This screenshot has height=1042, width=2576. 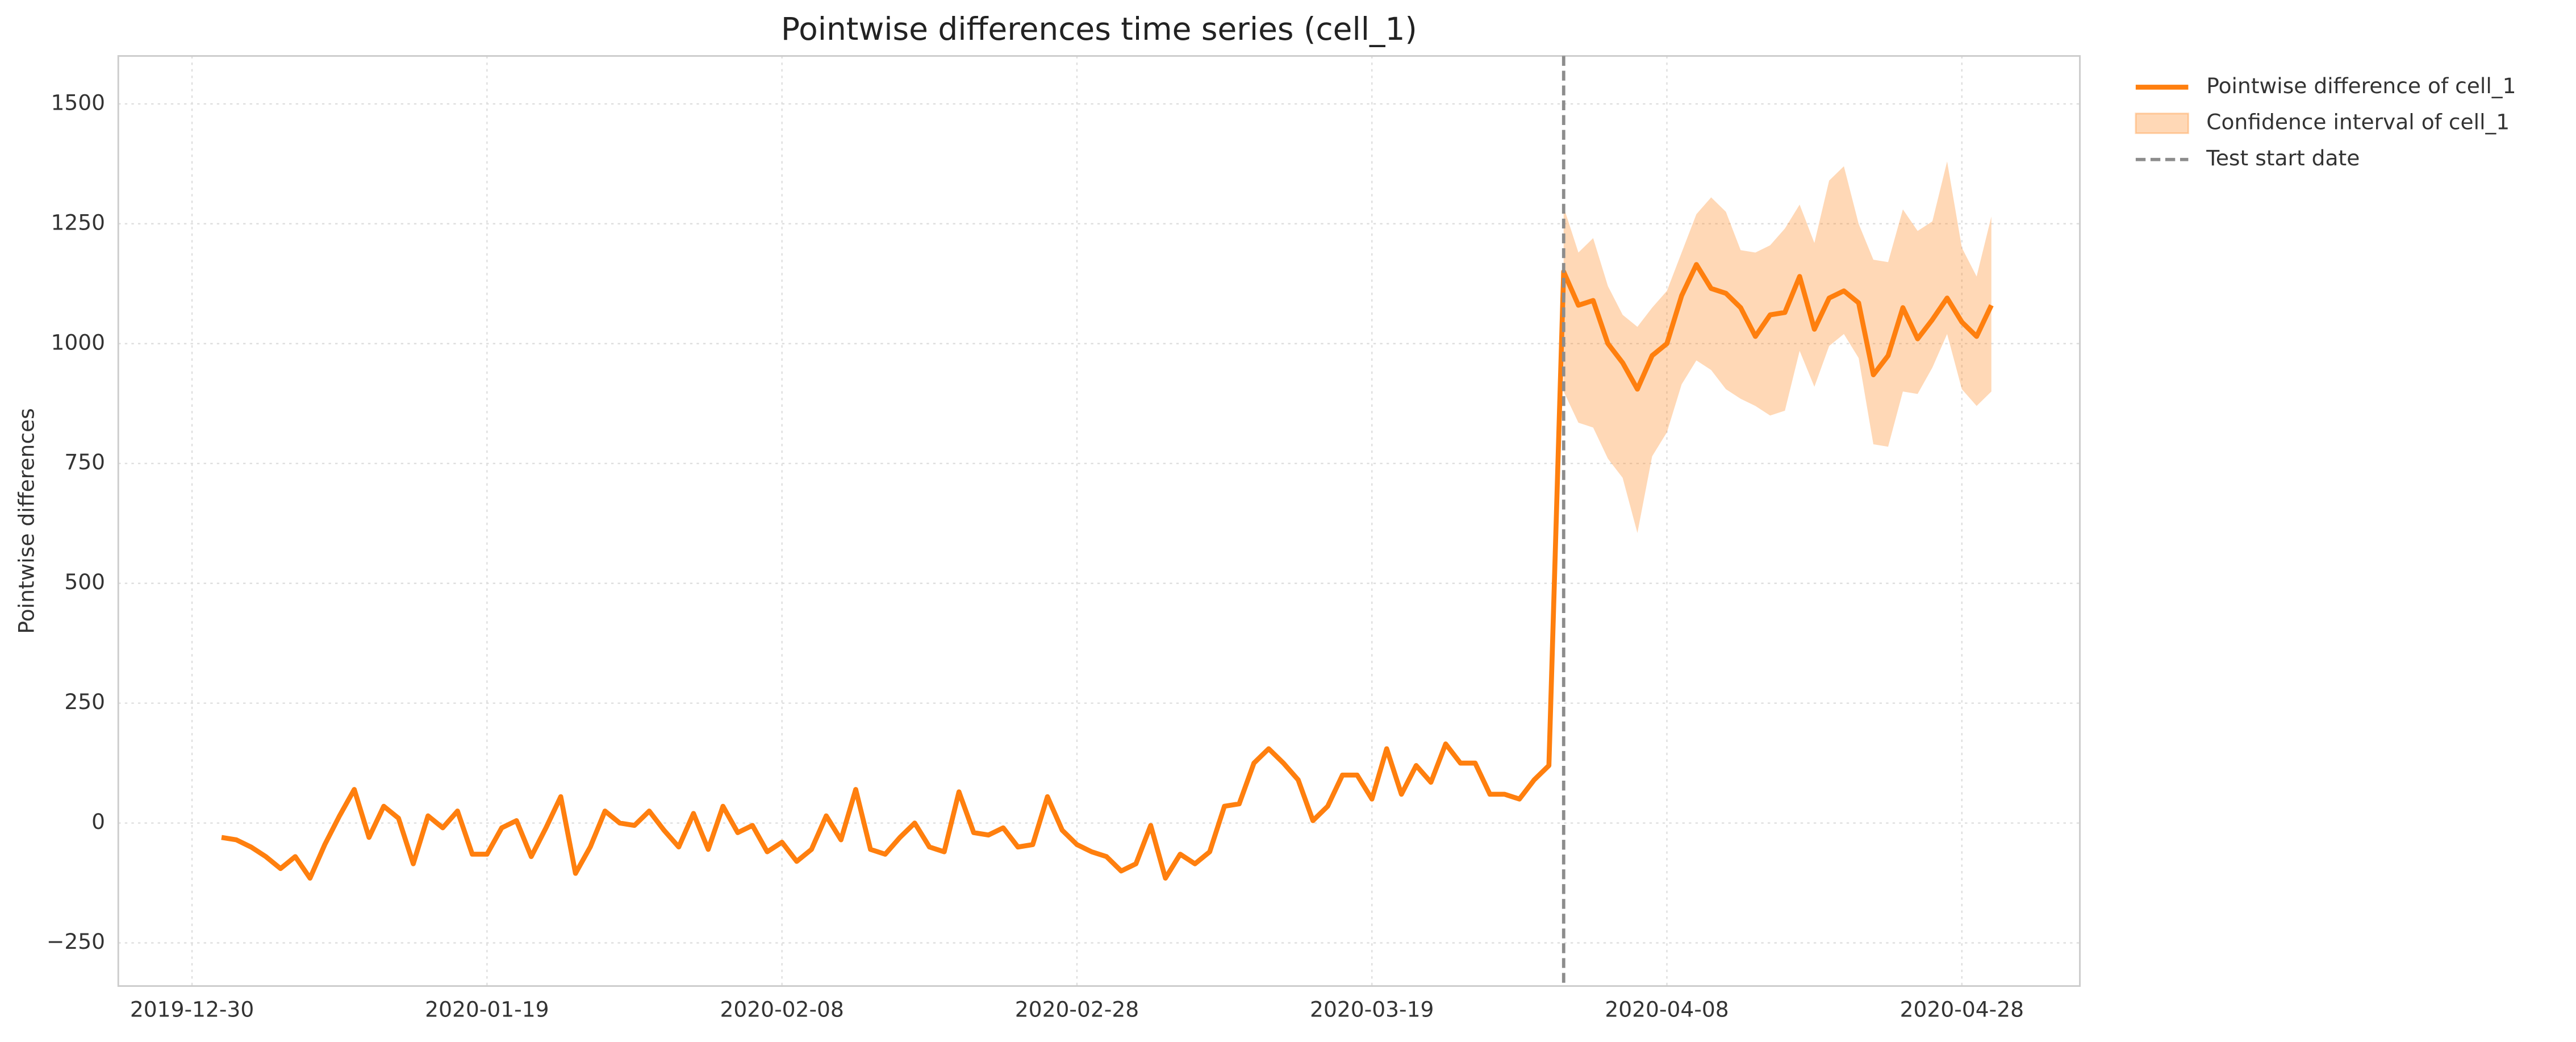 What do you see at coordinates (27, 520) in the screenshot?
I see `y-axis-label: Pointwise differences` at bounding box center [27, 520].